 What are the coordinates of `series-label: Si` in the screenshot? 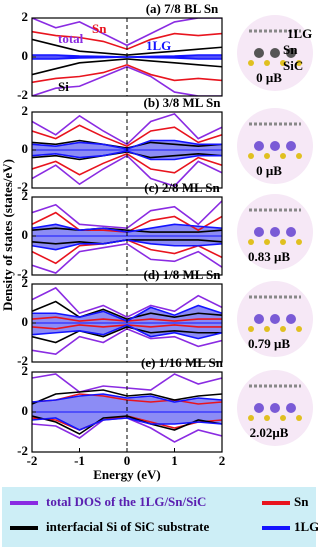 It's located at (63, 86).